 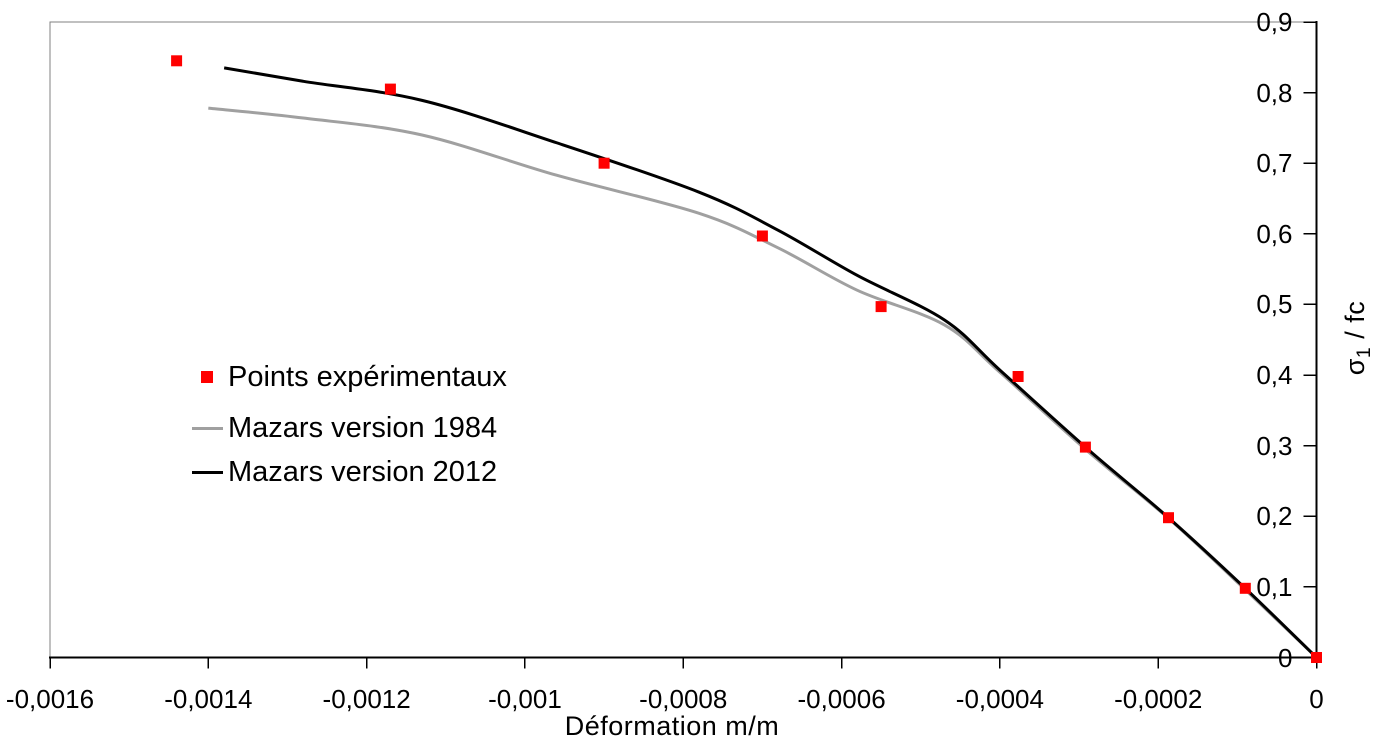 What do you see at coordinates (363, 427) in the screenshot?
I see `legend-label-mazars-1984: Mazars version 1984` at bounding box center [363, 427].